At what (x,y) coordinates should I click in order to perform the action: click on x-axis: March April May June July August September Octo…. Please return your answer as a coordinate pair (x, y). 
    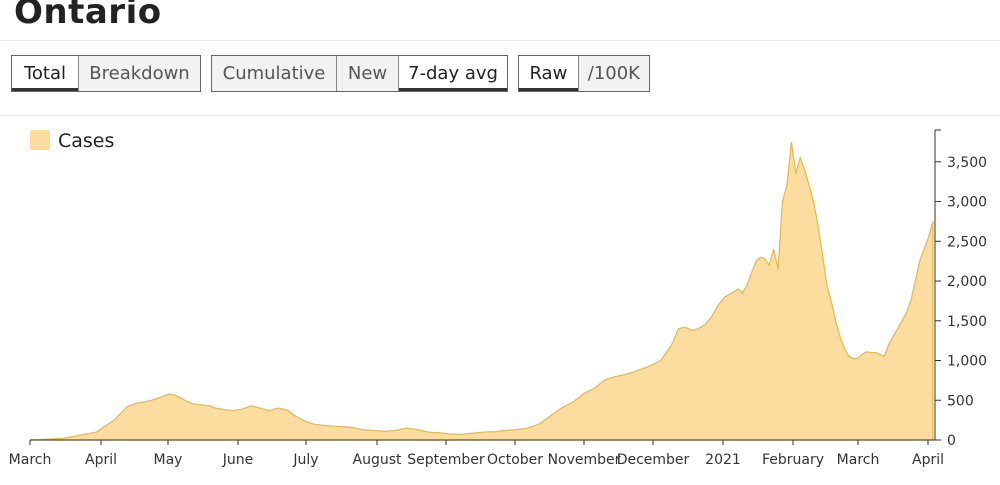
    Looking at the image, I should click on (476, 453).